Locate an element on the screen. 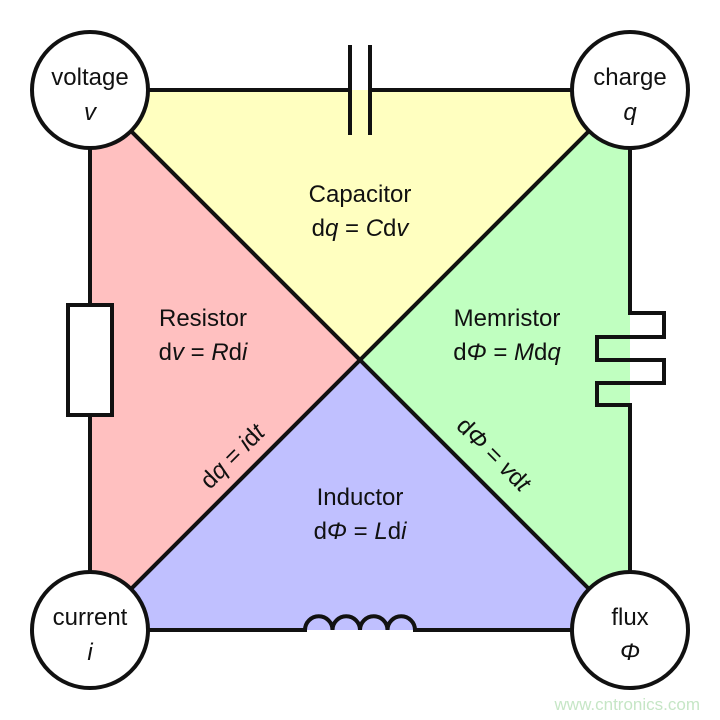 The width and height of the screenshot is (720, 720). inductor-equation: dΦ = Ldi is located at coordinates (361, 531).